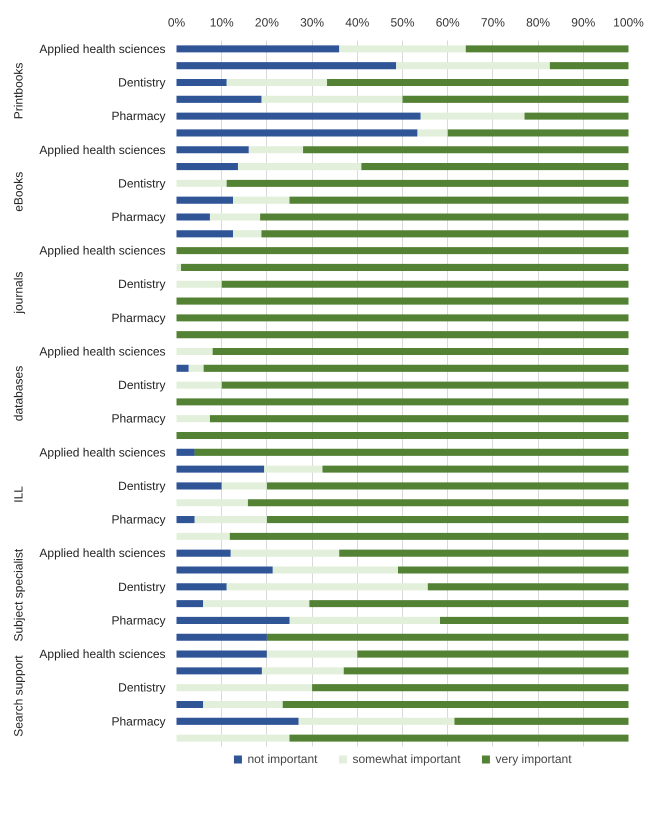 Image resolution: width=650 pixels, height=826 pixels. What do you see at coordinates (19, 91) in the screenshot?
I see `text: Printbooks` at bounding box center [19, 91].